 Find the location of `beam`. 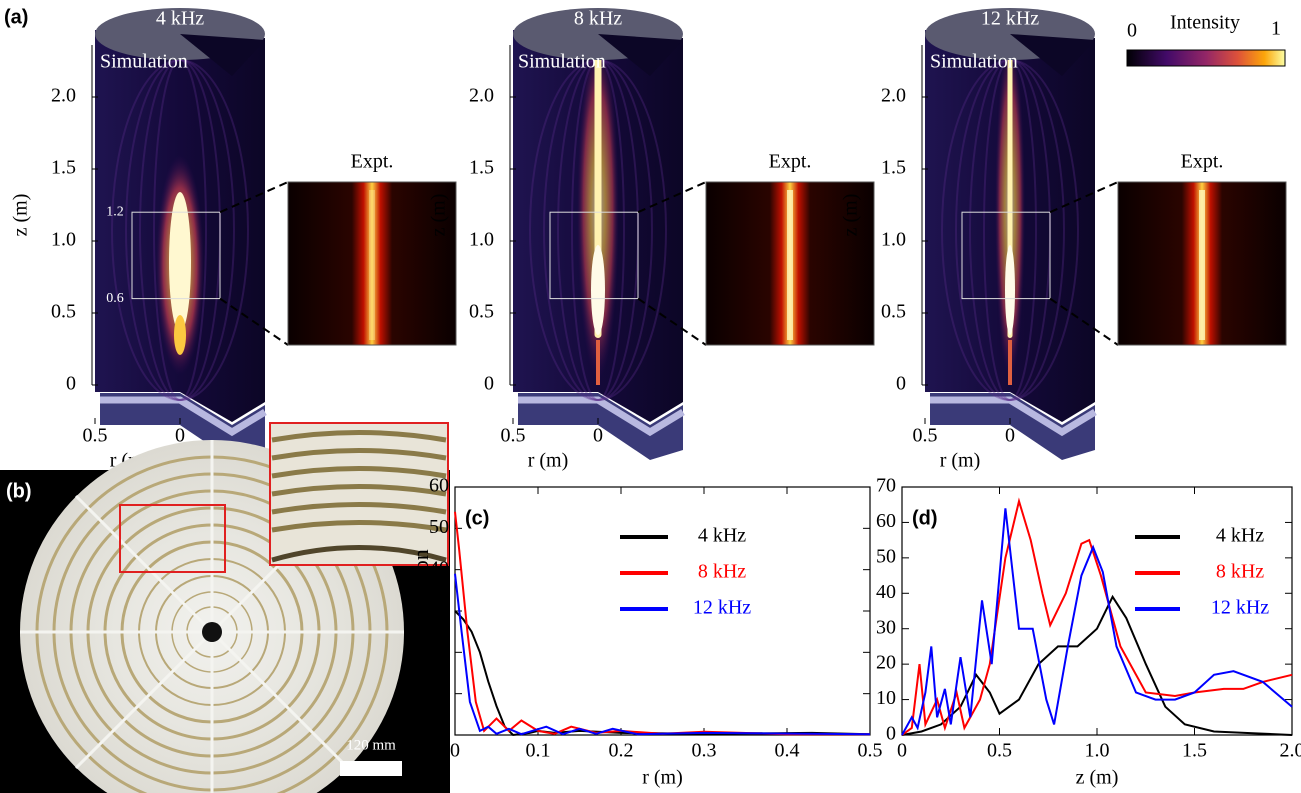

beam is located at coordinates (180, 262).